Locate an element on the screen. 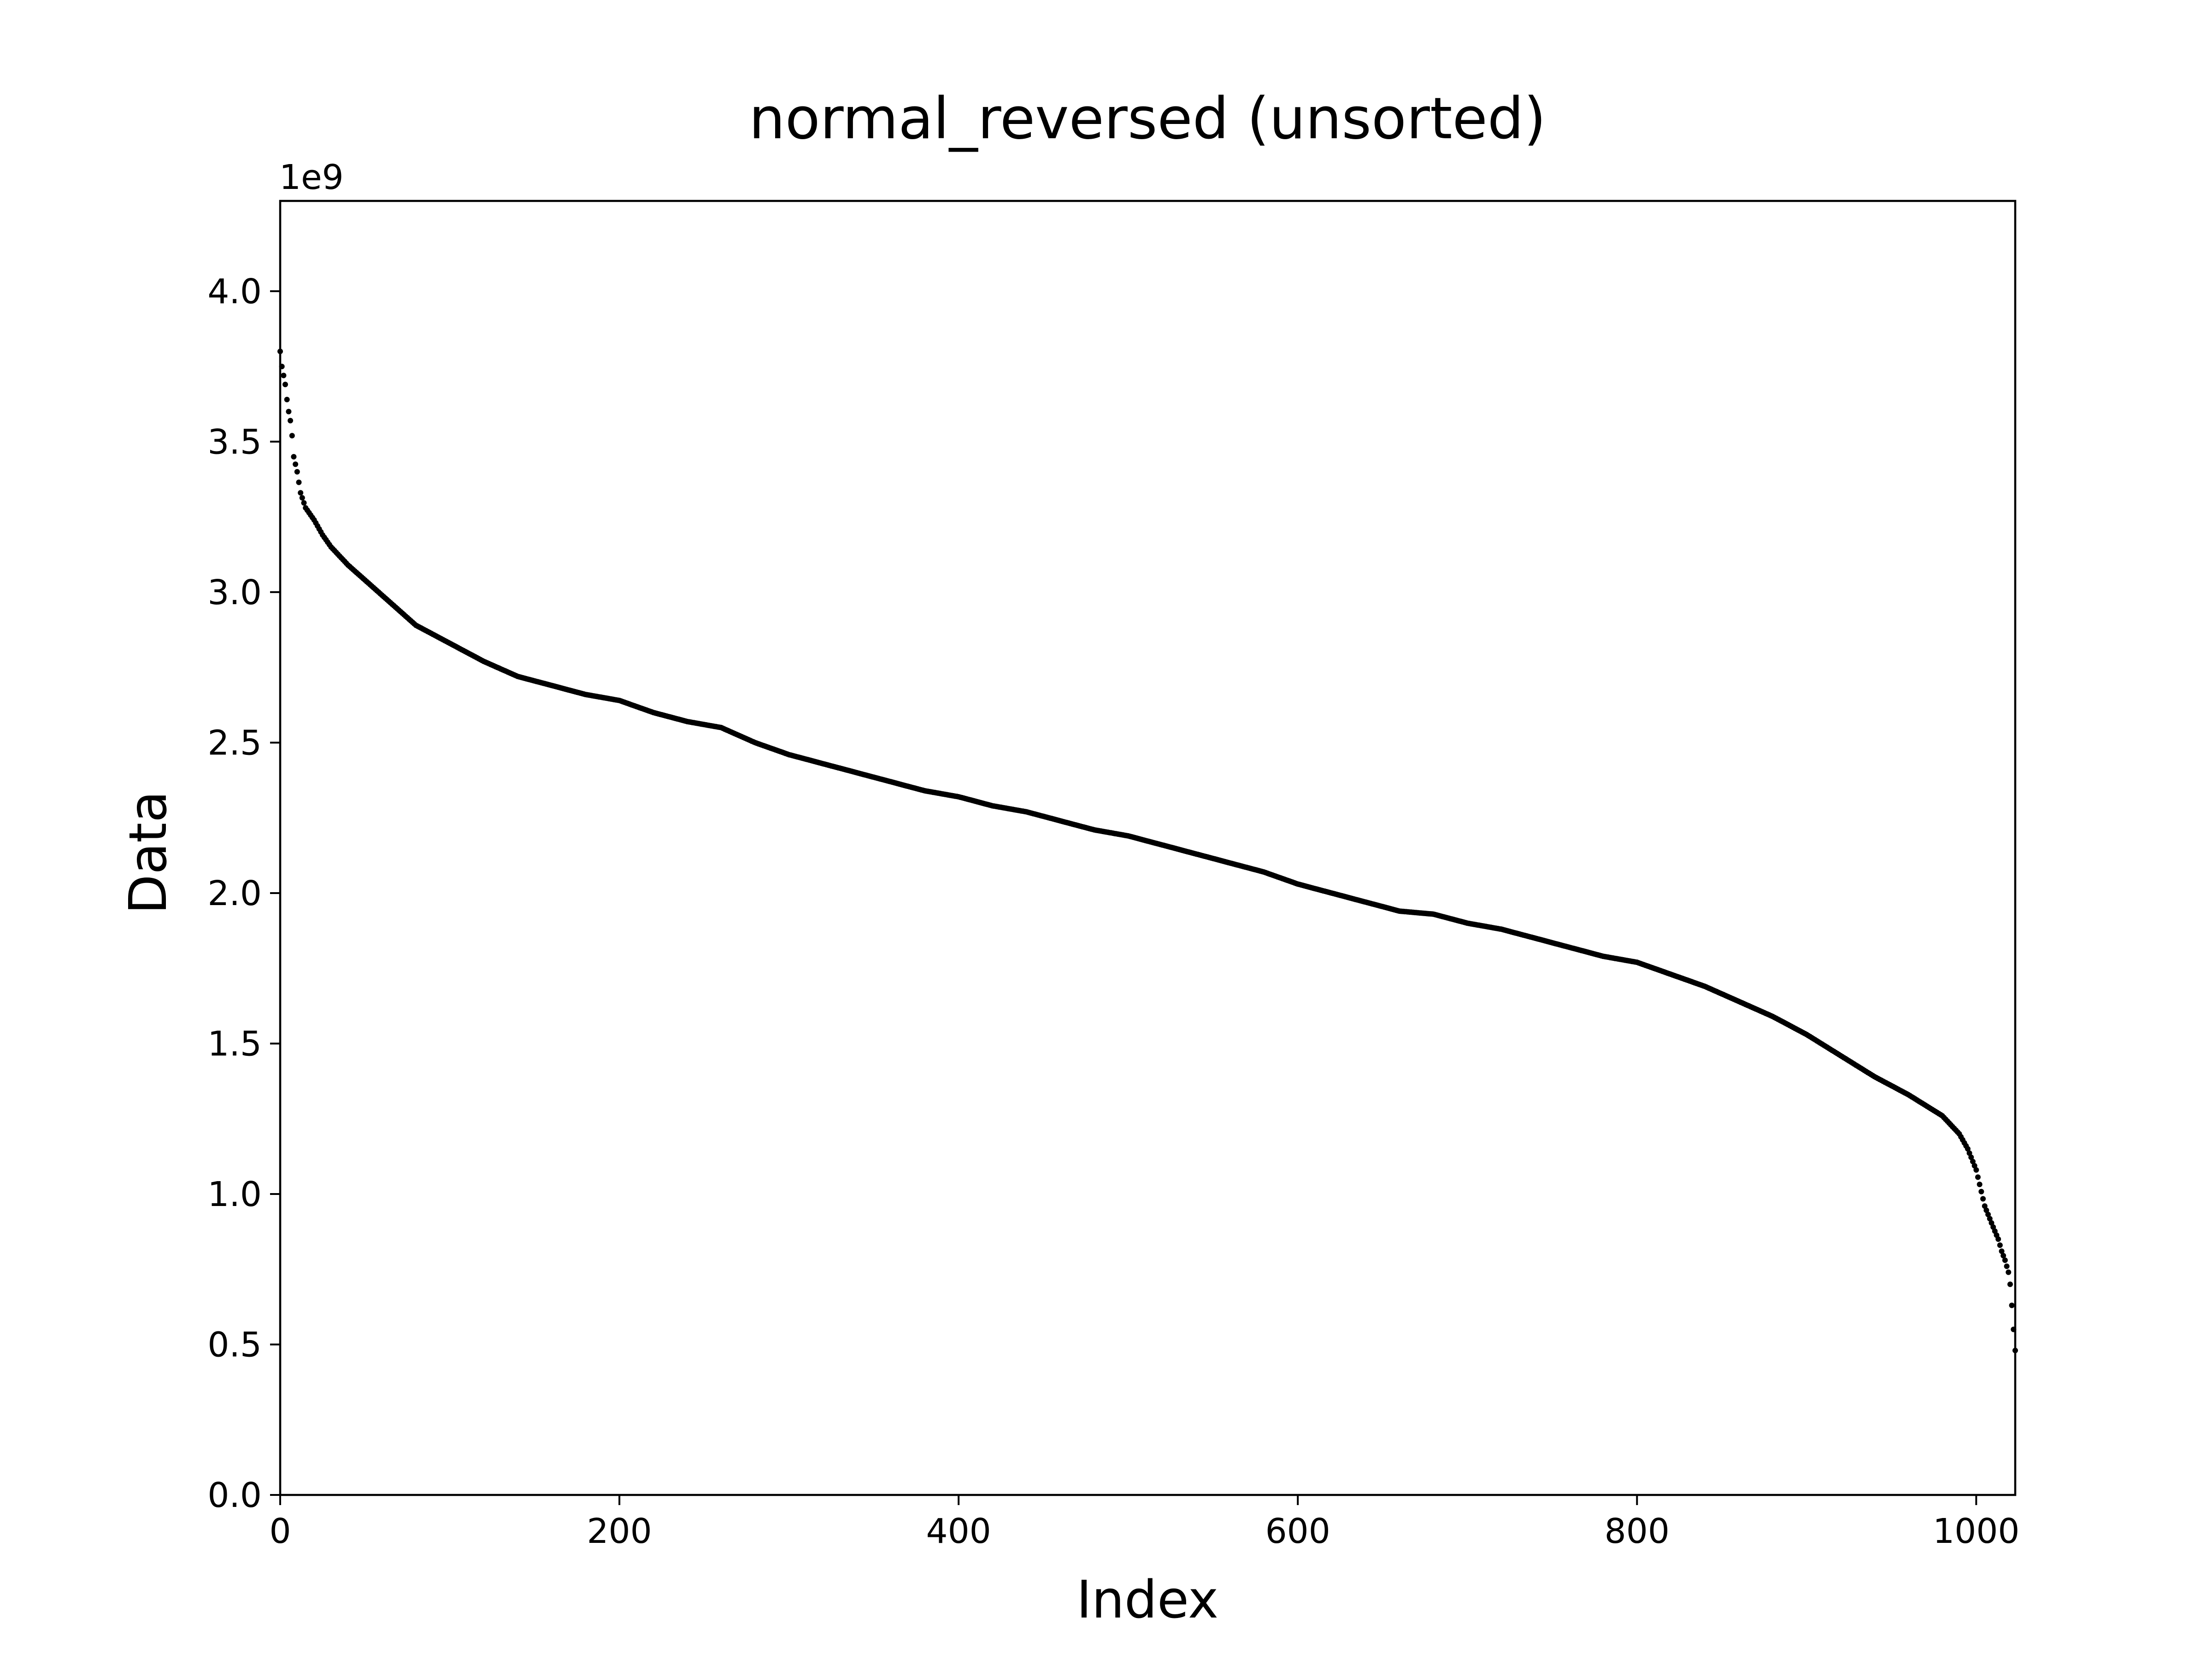 The height and width of the screenshot is (1659, 2212). x-tick-label: 1000 is located at coordinates (1976, 1531).